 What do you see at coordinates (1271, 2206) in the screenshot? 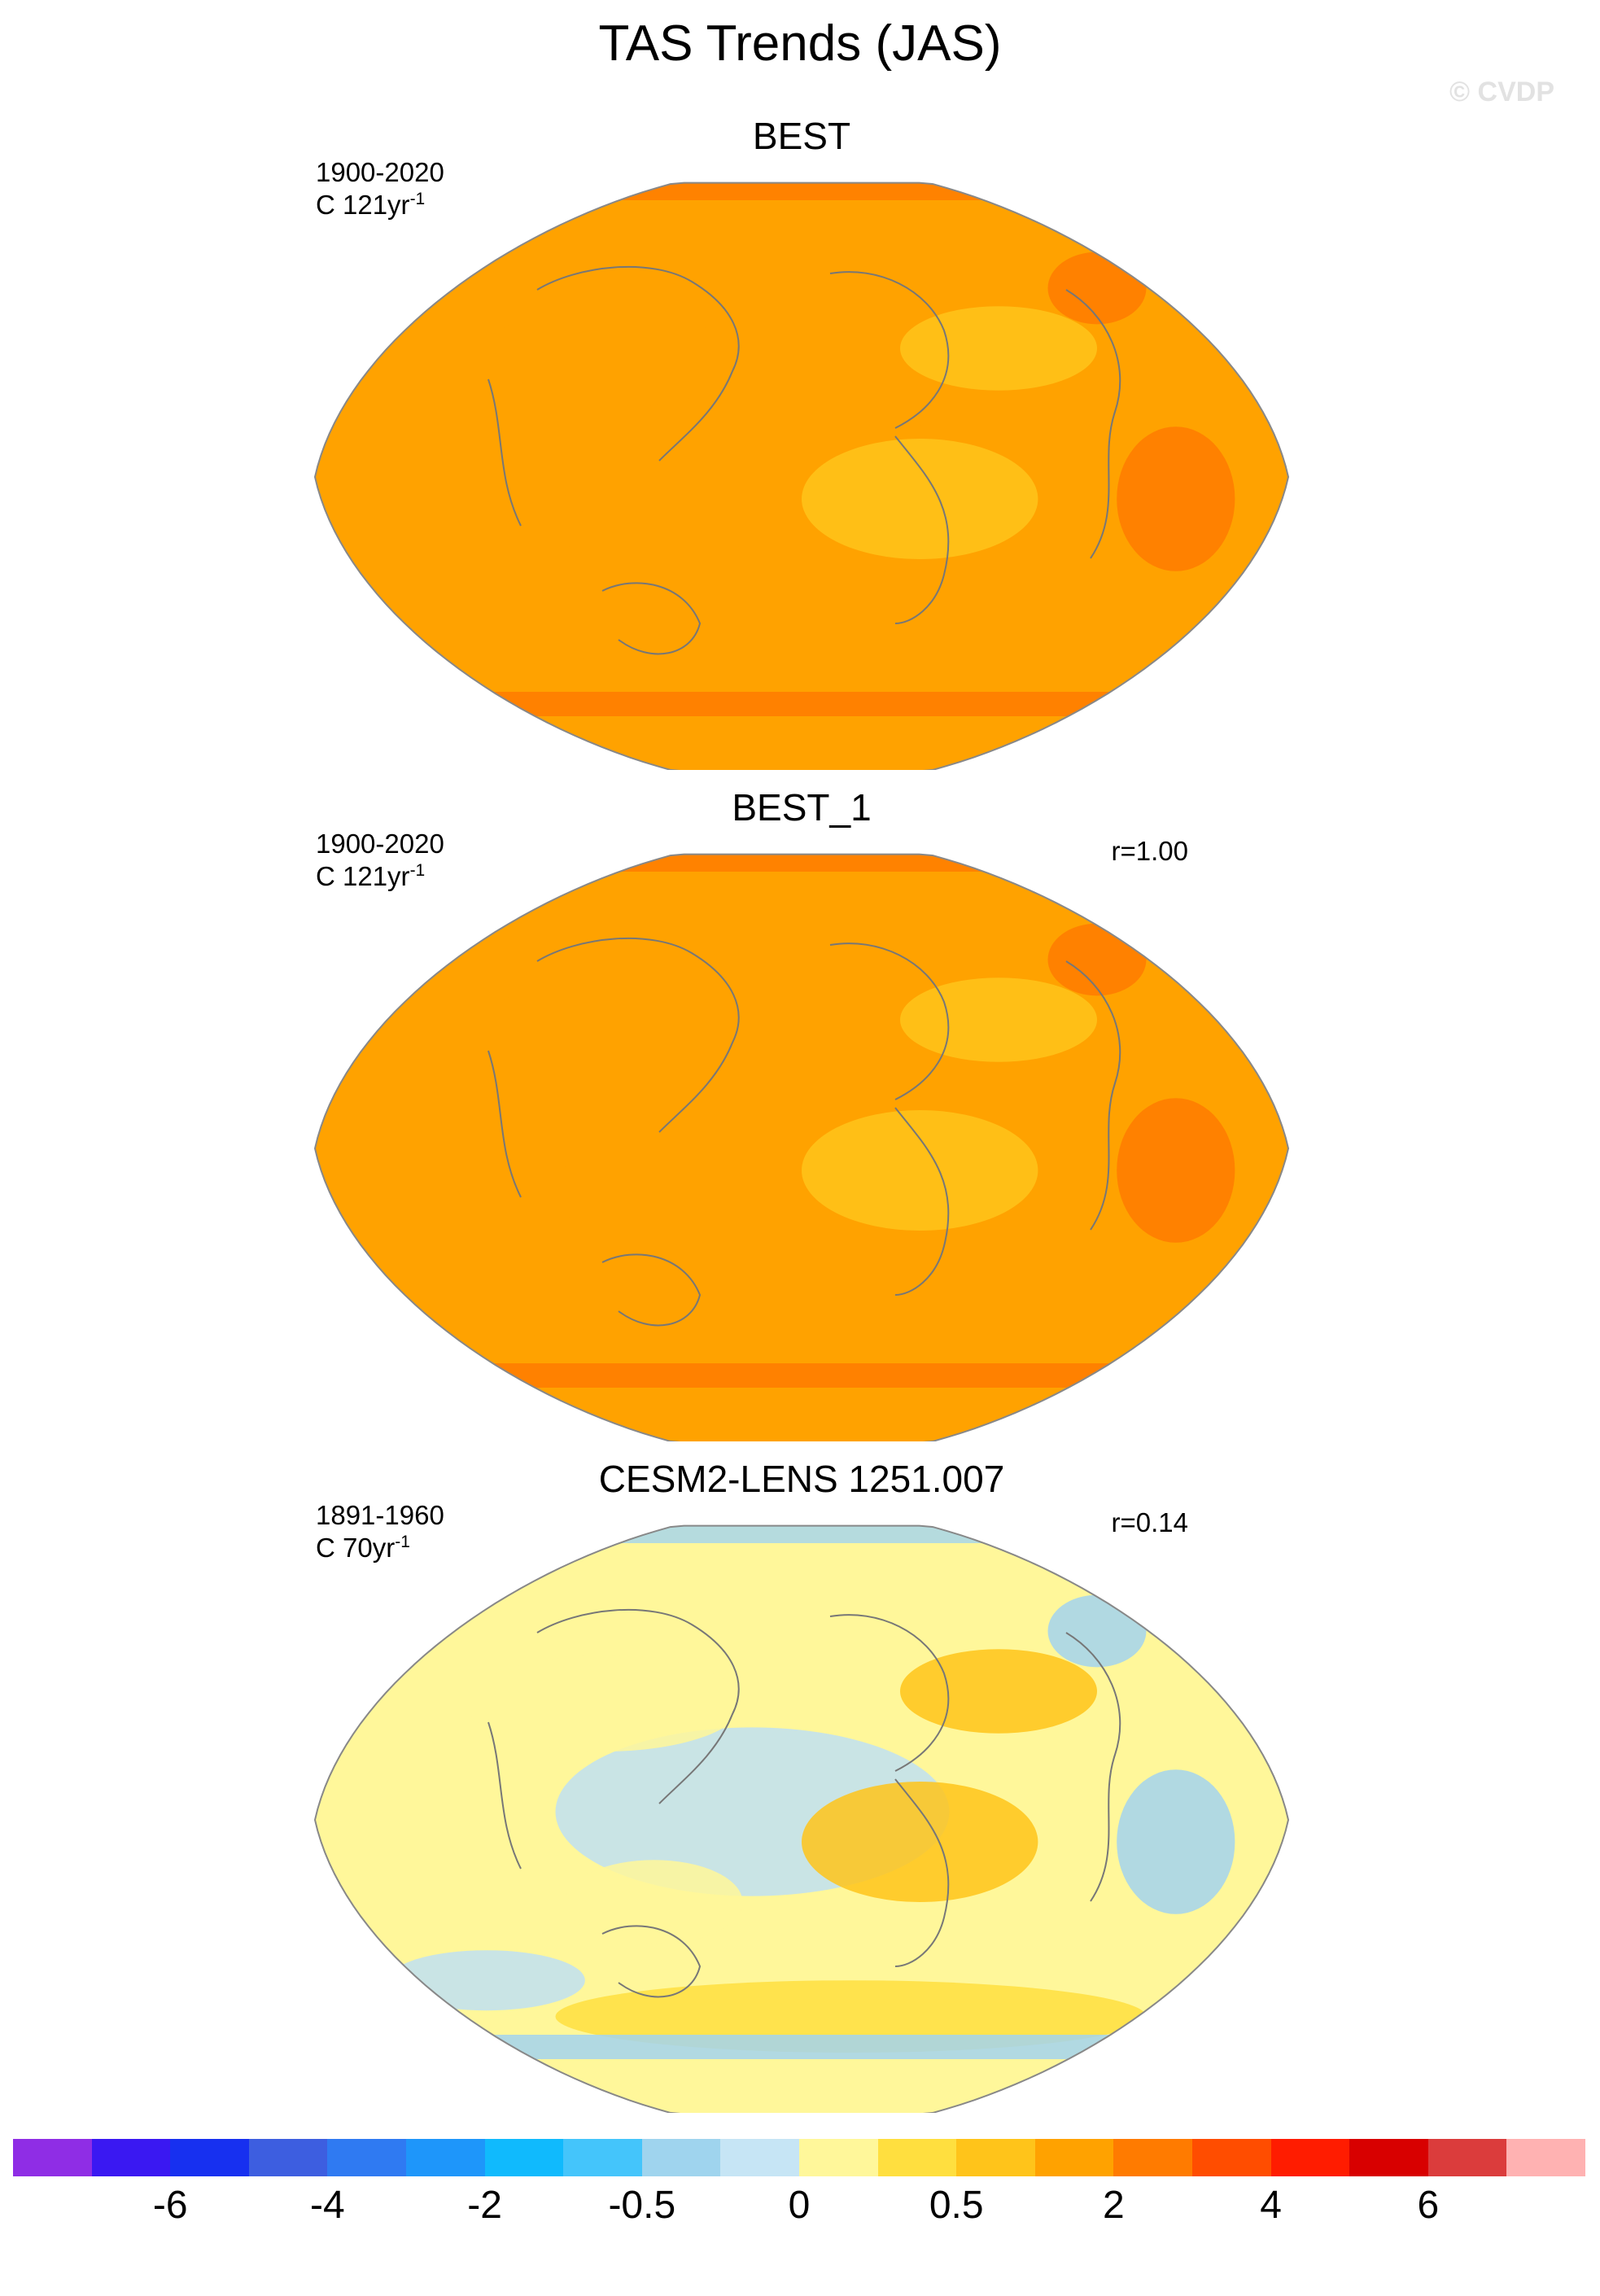
I see `colorbar-tick-label: 4` at bounding box center [1271, 2206].